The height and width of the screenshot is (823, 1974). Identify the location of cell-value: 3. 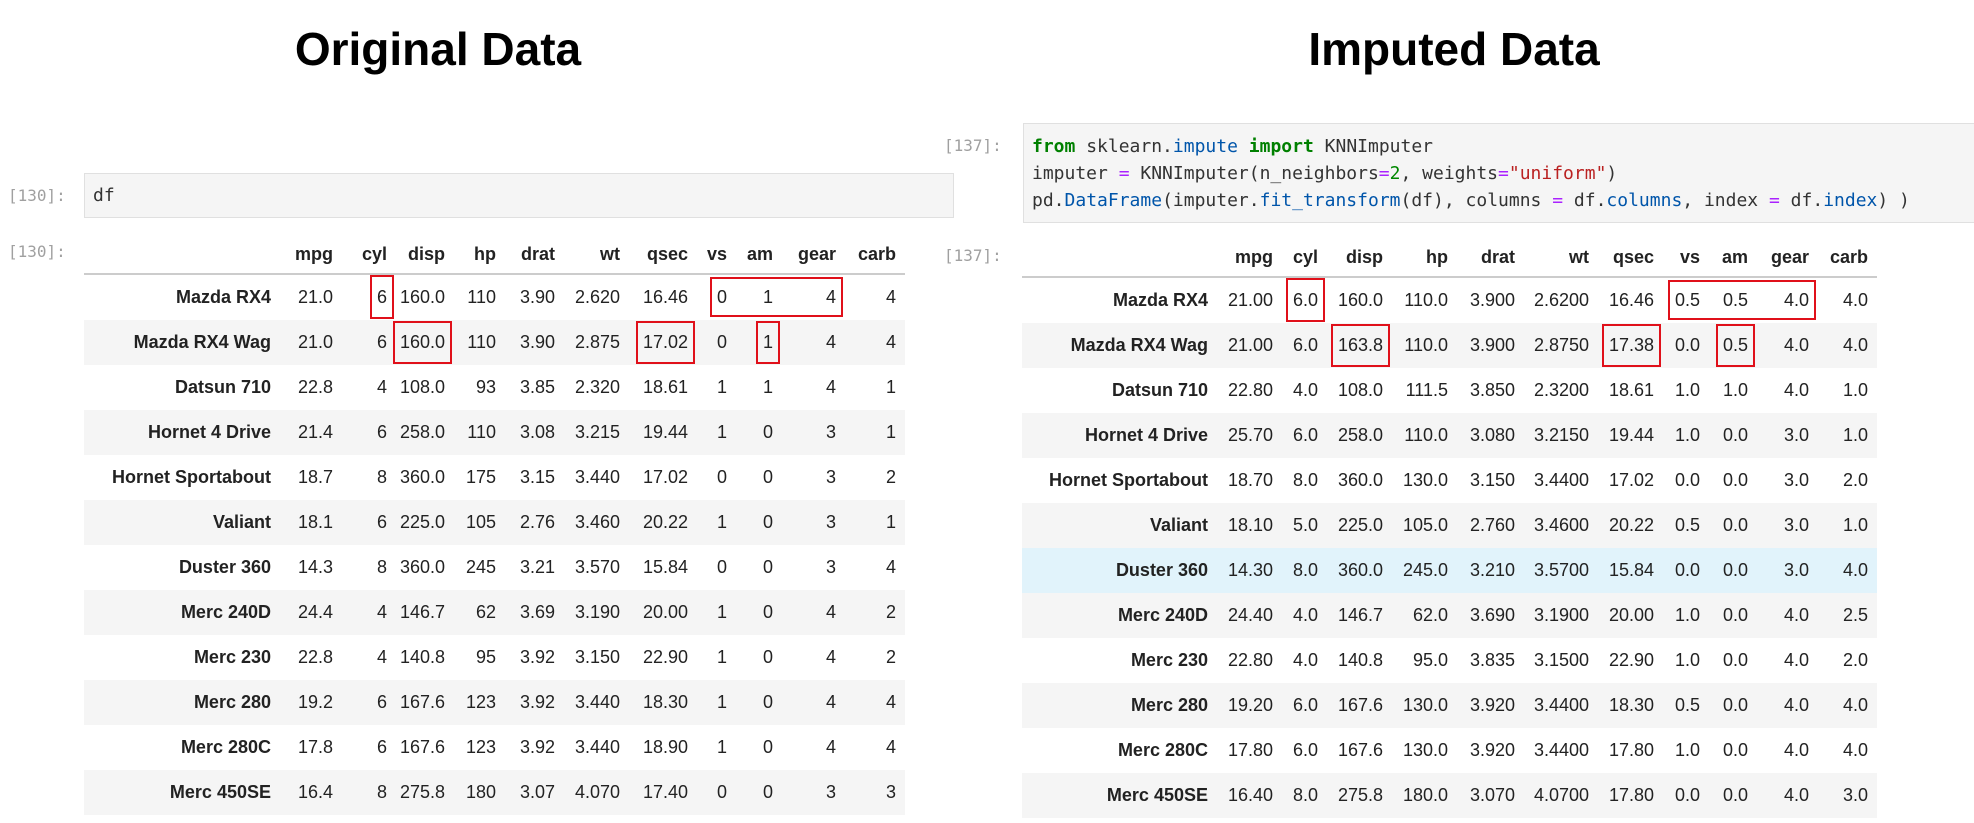
(830, 522).